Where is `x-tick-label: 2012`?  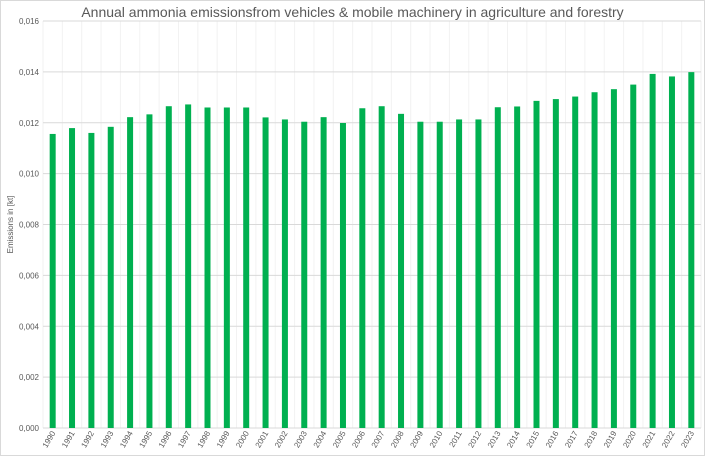 x-tick-label: 2012 is located at coordinates (474, 439).